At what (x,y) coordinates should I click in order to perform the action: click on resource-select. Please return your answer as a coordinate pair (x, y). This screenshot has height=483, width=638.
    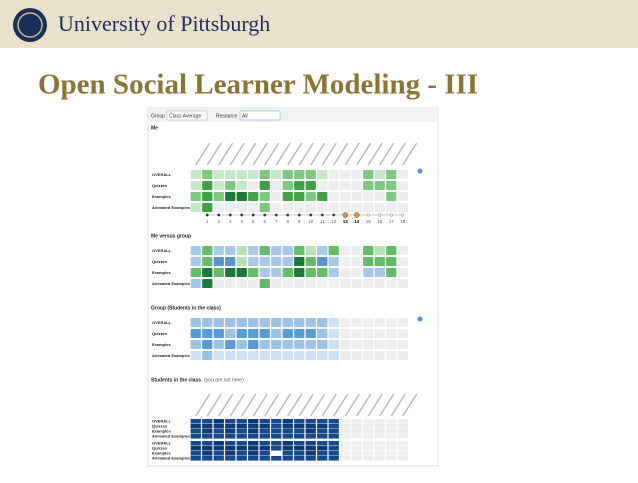
    Looking at the image, I should click on (260, 115).